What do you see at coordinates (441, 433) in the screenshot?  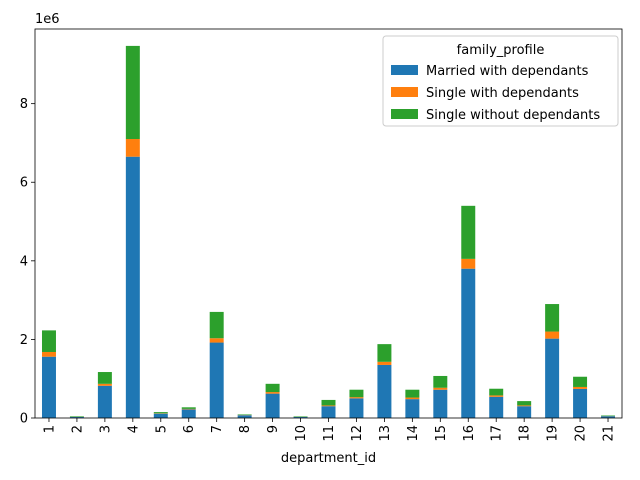 I see `x-tick-label: 15` at bounding box center [441, 433].